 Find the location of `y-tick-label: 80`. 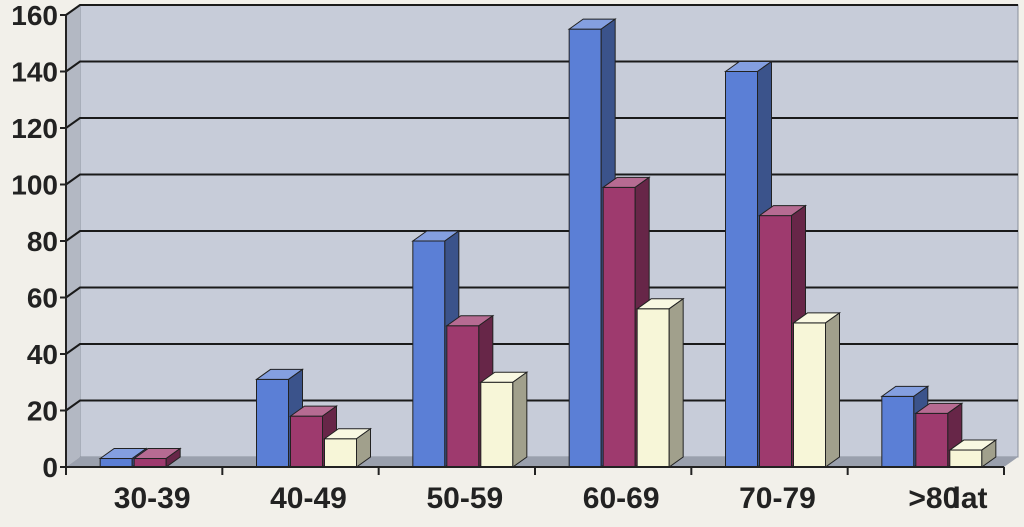

y-tick-label: 80 is located at coordinates (42, 241).